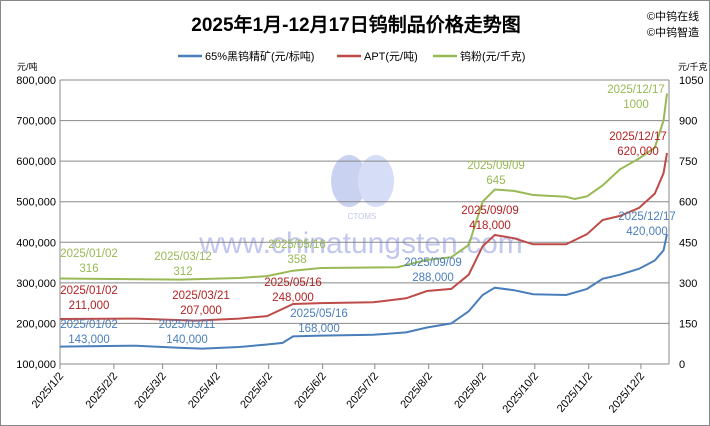 The image size is (710, 426). Describe the element at coordinates (187, 340) in the screenshot. I see `data-label-value: 140,000` at that location.